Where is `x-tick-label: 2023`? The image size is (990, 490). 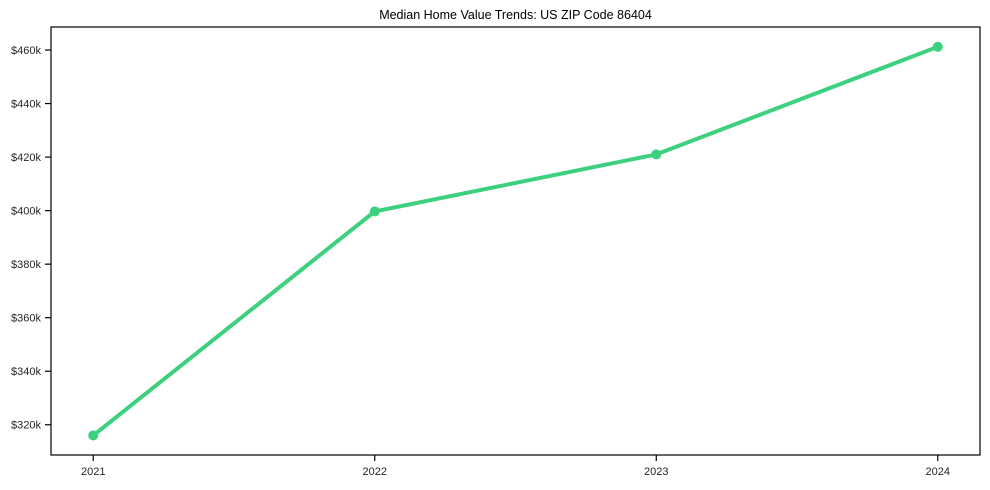
x-tick-label: 2023 is located at coordinates (656, 472).